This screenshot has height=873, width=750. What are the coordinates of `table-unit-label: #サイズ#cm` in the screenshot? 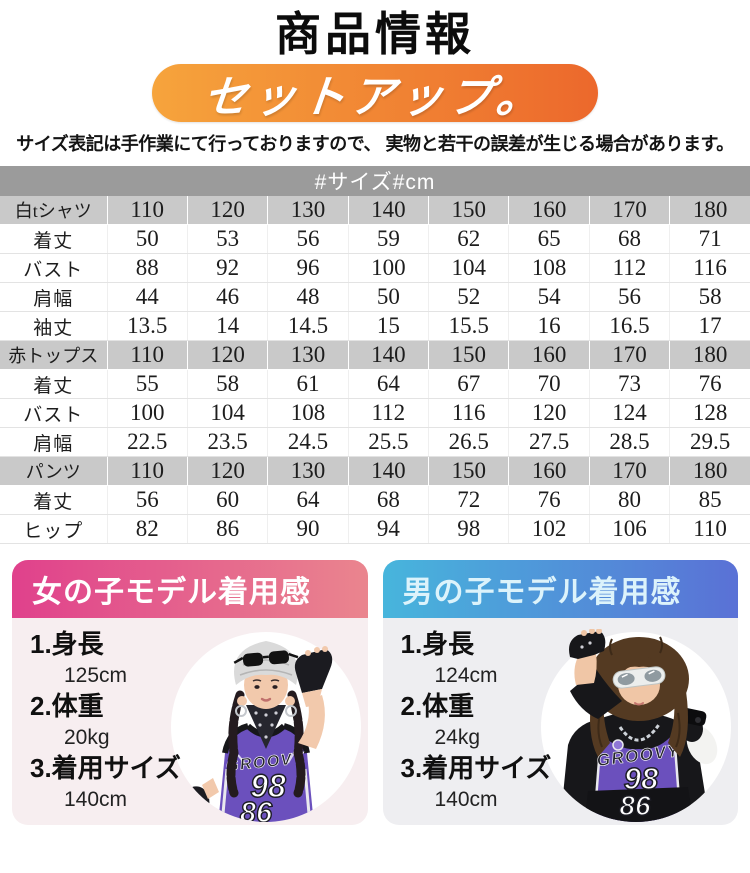 It's located at (375, 181).